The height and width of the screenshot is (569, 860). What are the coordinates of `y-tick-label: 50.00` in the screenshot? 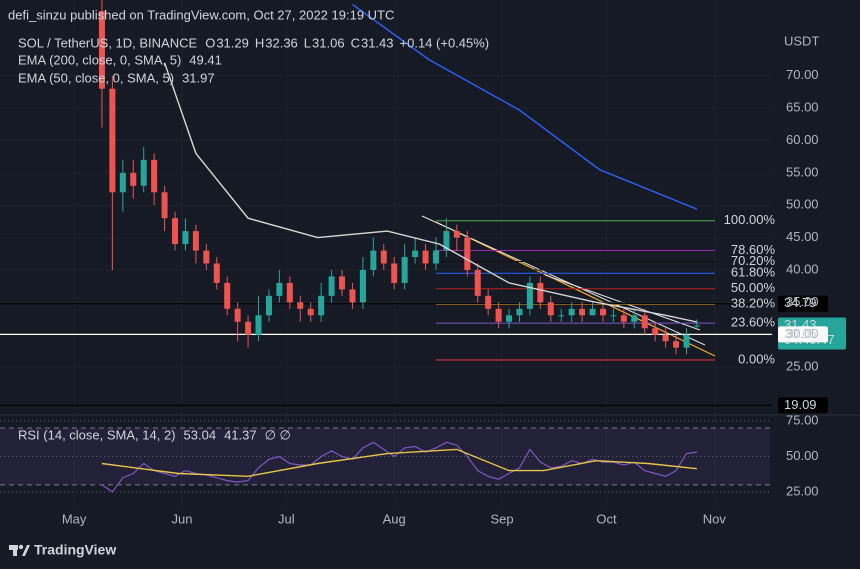 It's located at (802, 204).